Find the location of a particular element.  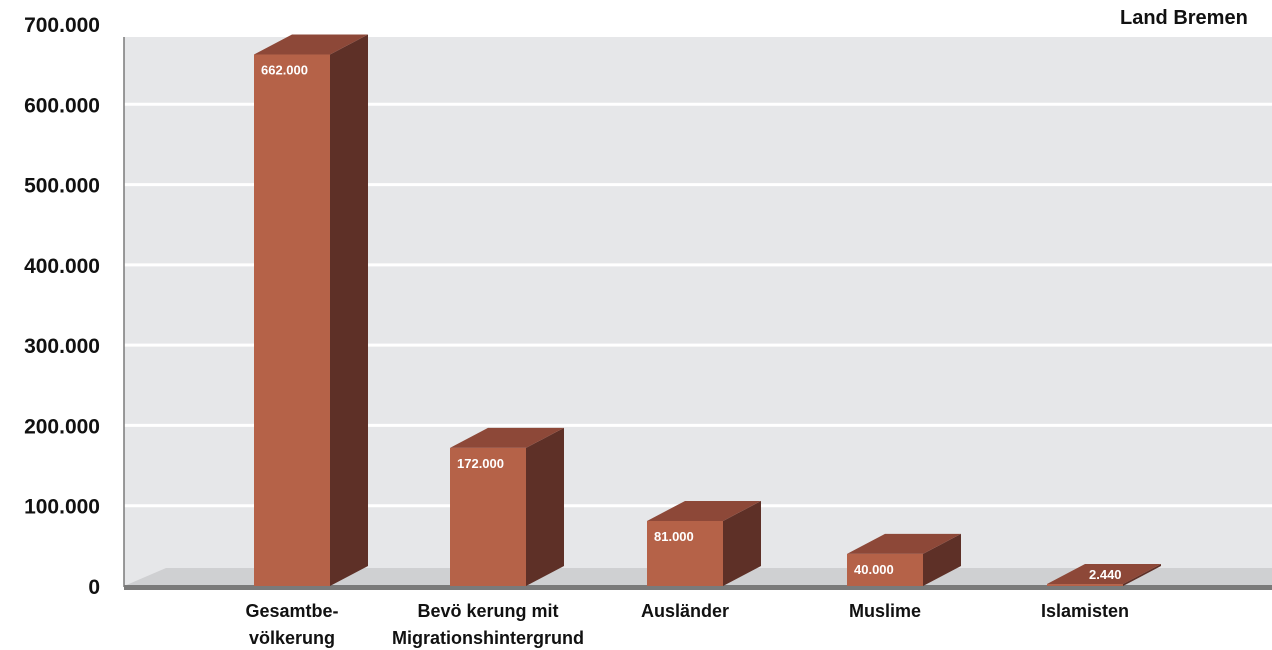

category-label: Gesamtbe-völkerung is located at coordinates (291, 624).